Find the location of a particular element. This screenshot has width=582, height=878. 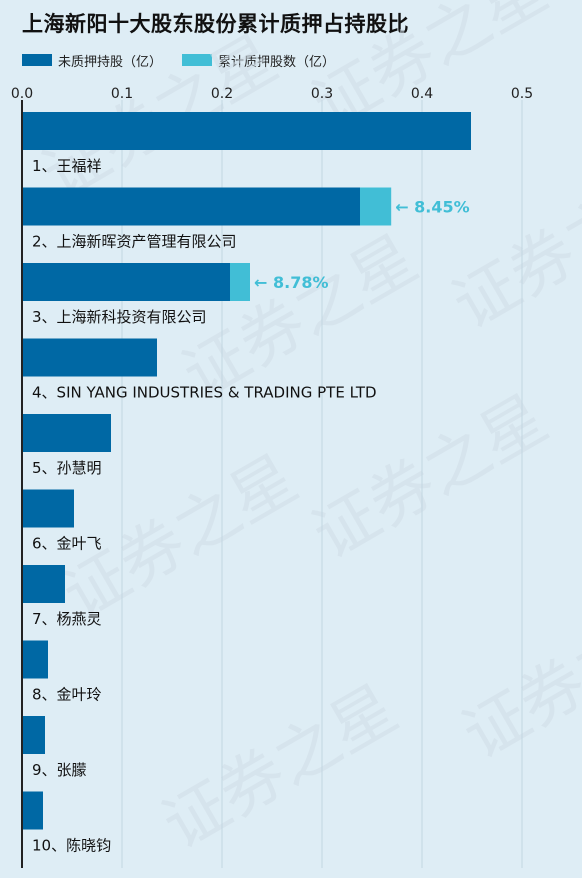

legend-swatch-unpledged is located at coordinates (37, 60).